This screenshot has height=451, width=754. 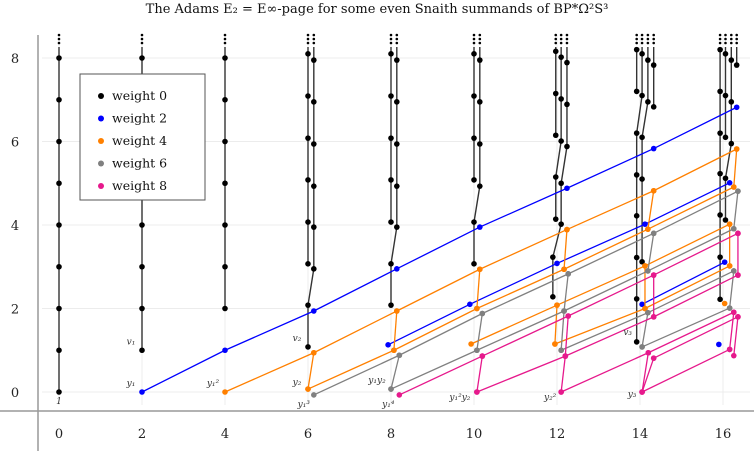 I want to click on point-label: v₁, so click(x=131, y=342).